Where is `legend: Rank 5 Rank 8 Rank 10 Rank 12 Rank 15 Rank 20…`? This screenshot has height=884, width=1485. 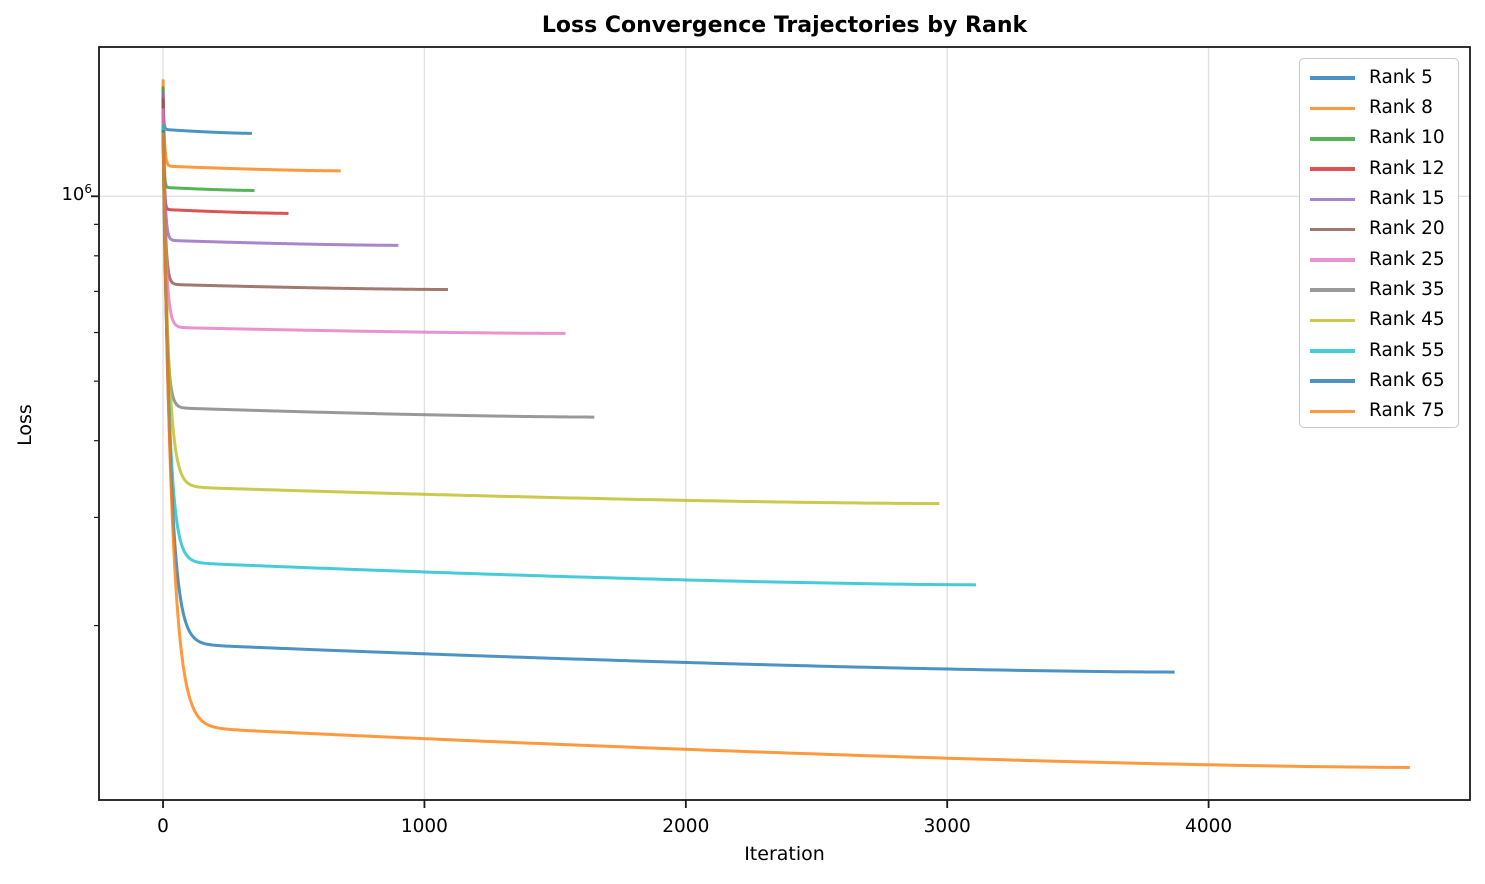
legend: Rank 5 Rank 8 Rank 10 Rank 12 Rank 15 Rank 20… is located at coordinates (1379, 243).